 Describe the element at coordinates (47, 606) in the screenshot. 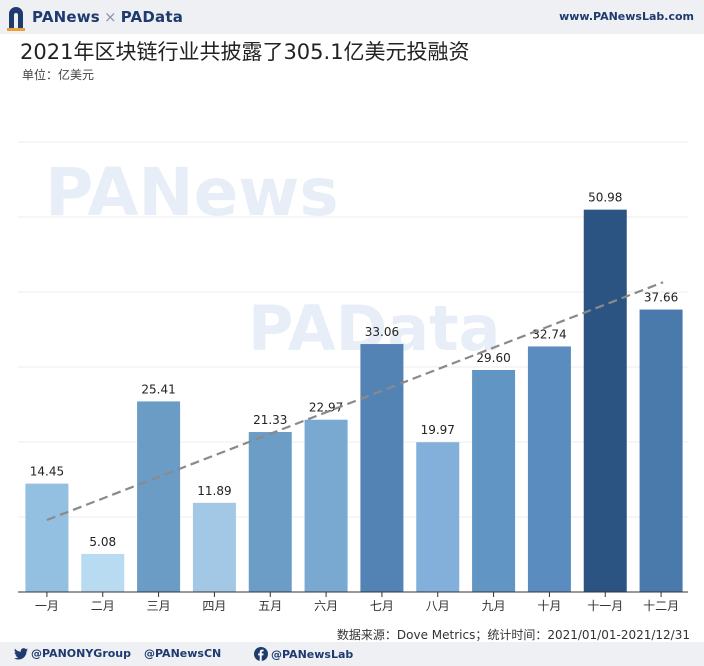

I see `x-tick-label: 一月` at that location.